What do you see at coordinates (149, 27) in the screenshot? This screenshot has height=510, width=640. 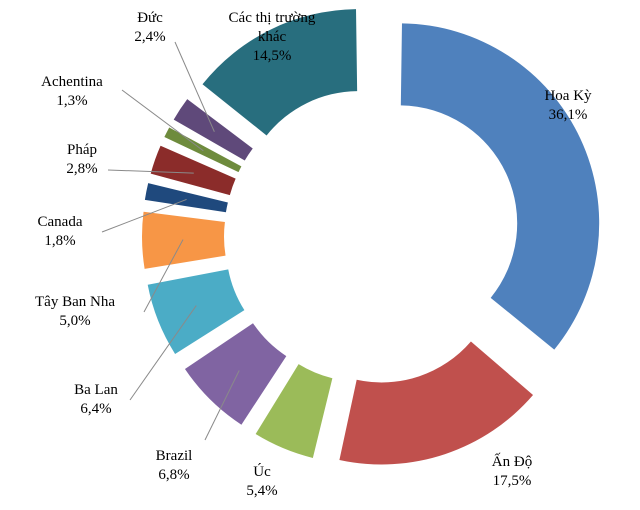 I see `slice-label-9: Đức 2,4%` at bounding box center [149, 27].